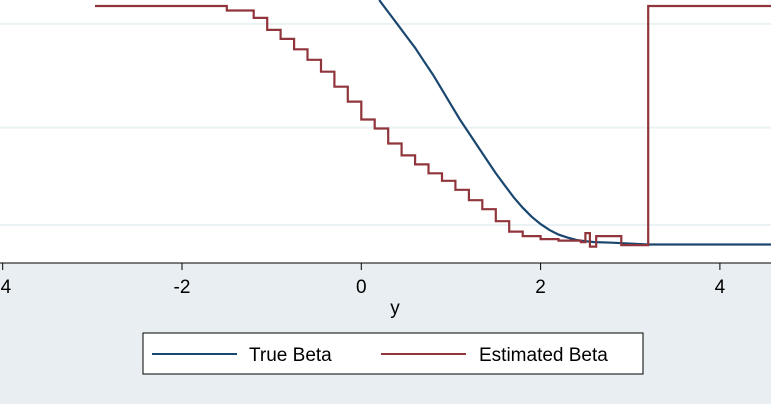  I want to click on x-tick-label-4: 4, so click(720, 287).